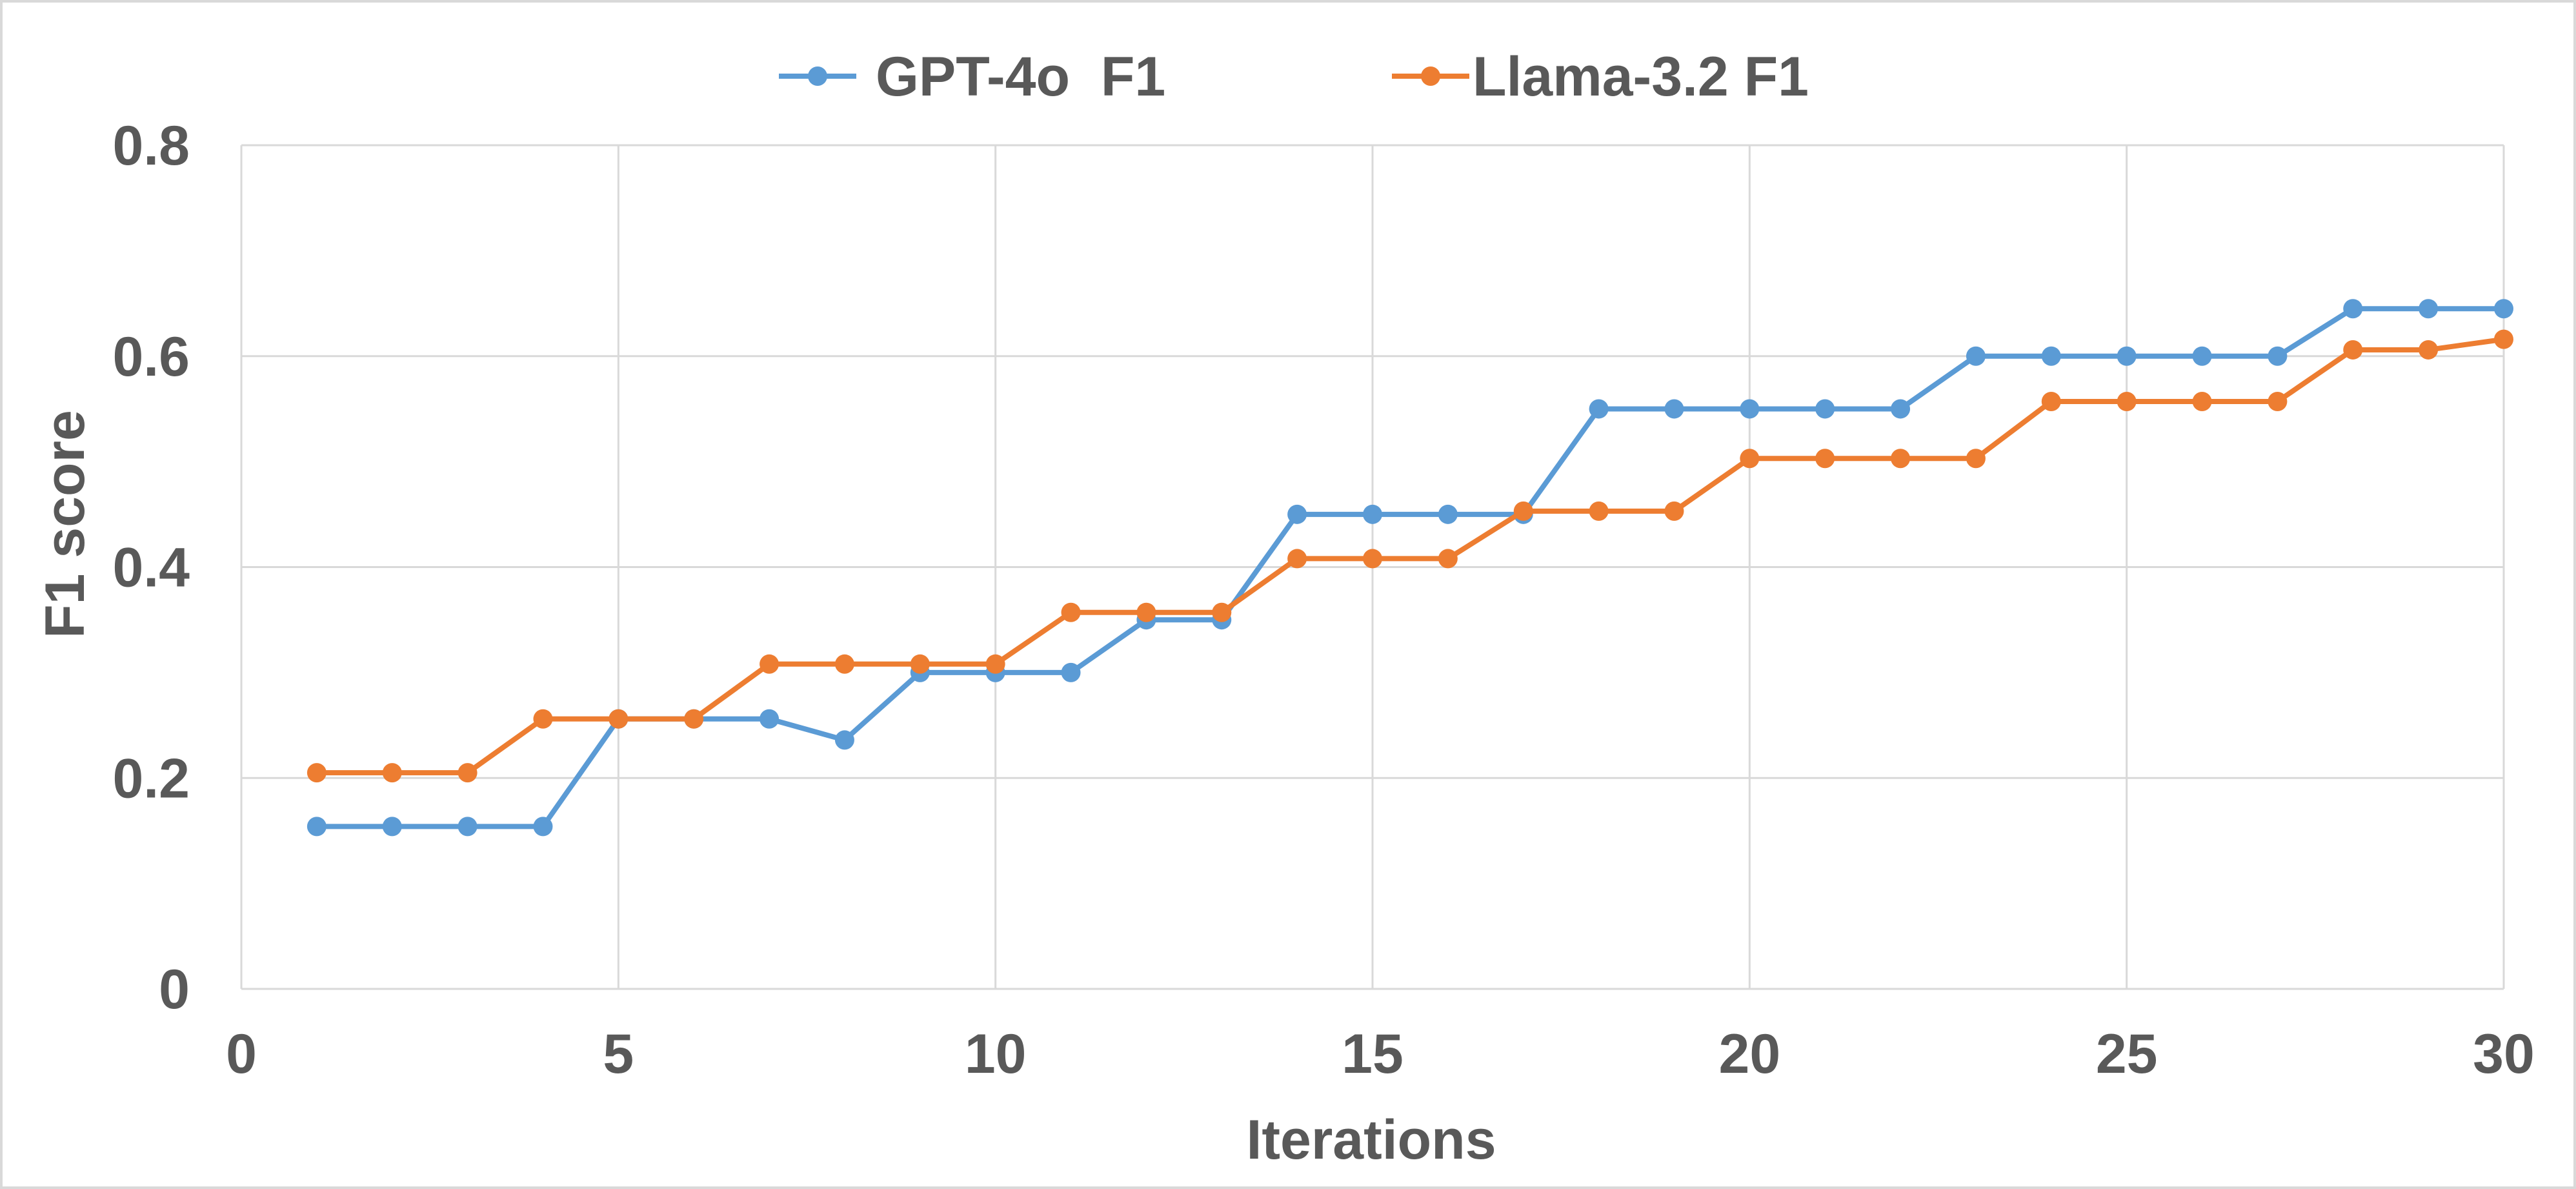 The width and height of the screenshot is (2576, 1189). What do you see at coordinates (174, 990) in the screenshot?
I see `y-tick-label: 0` at bounding box center [174, 990].